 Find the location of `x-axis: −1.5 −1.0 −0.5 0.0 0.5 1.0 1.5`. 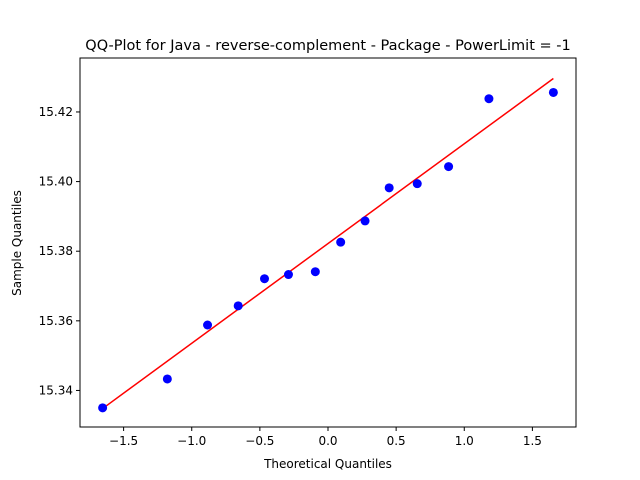

x-axis: −1.5 −1.0 −0.5 0.0 0.5 1.0 1.5 is located at coordinates (325, 437).